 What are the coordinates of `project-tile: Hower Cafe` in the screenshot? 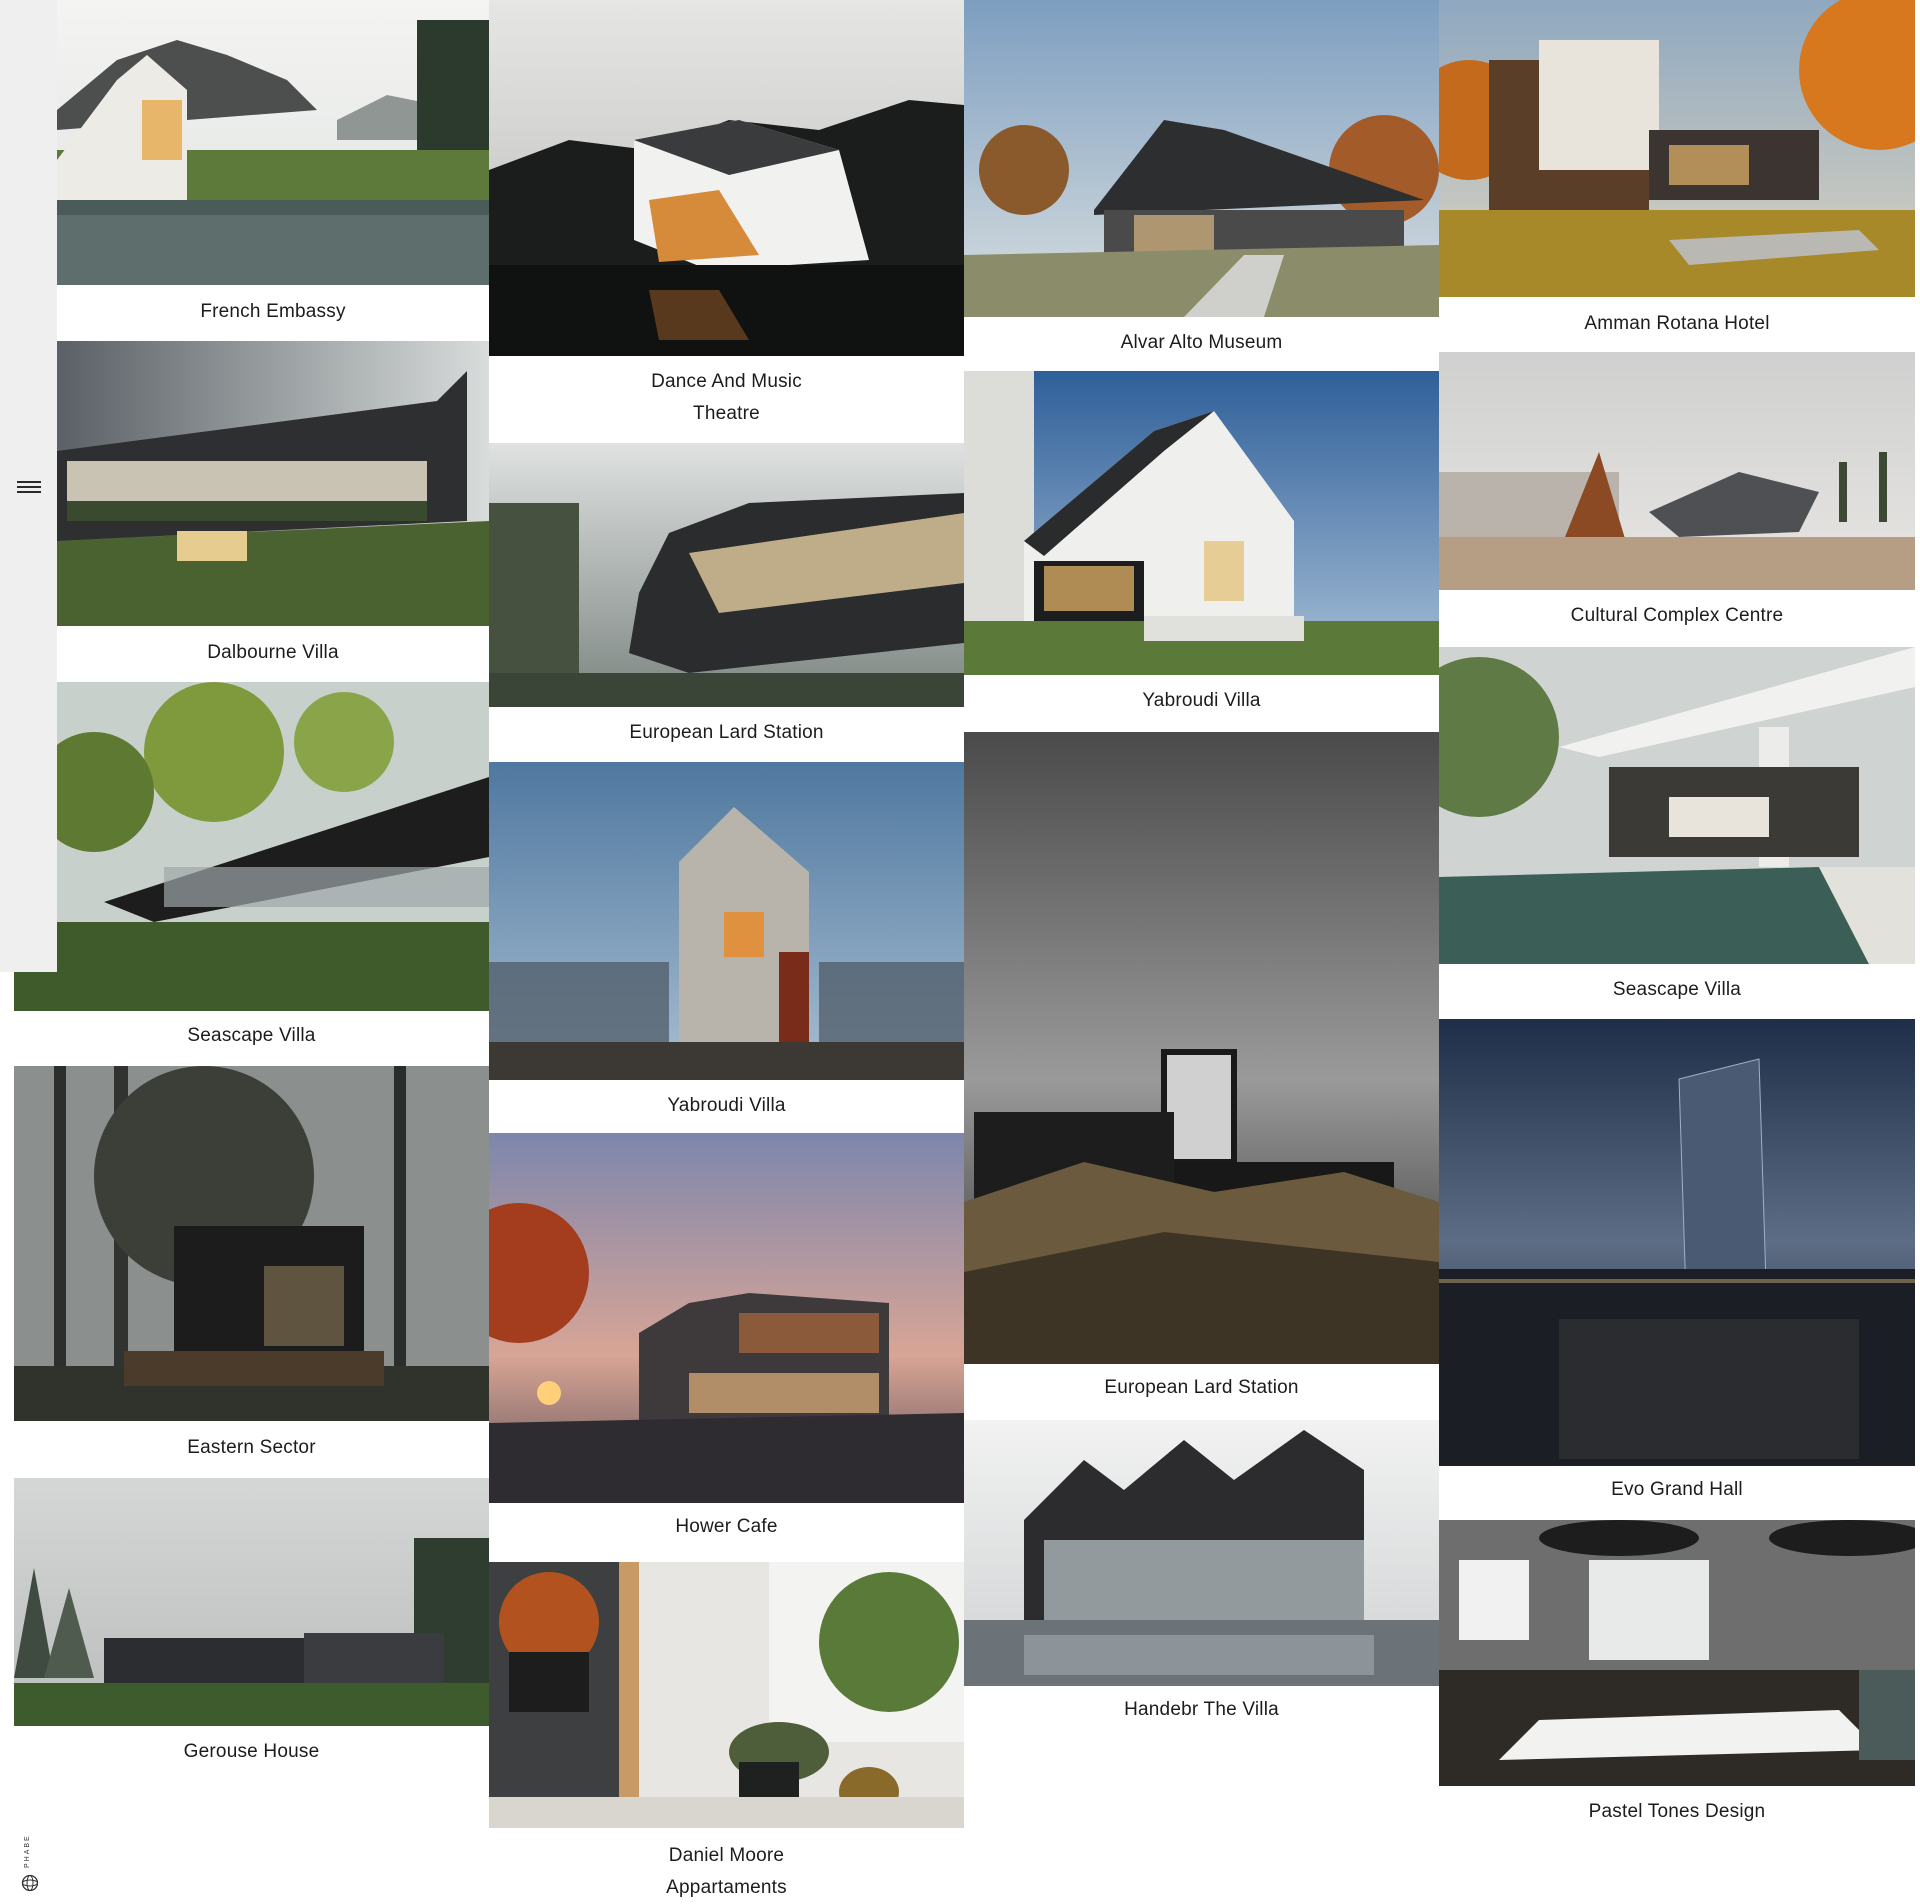 It's located at (726, 1343).